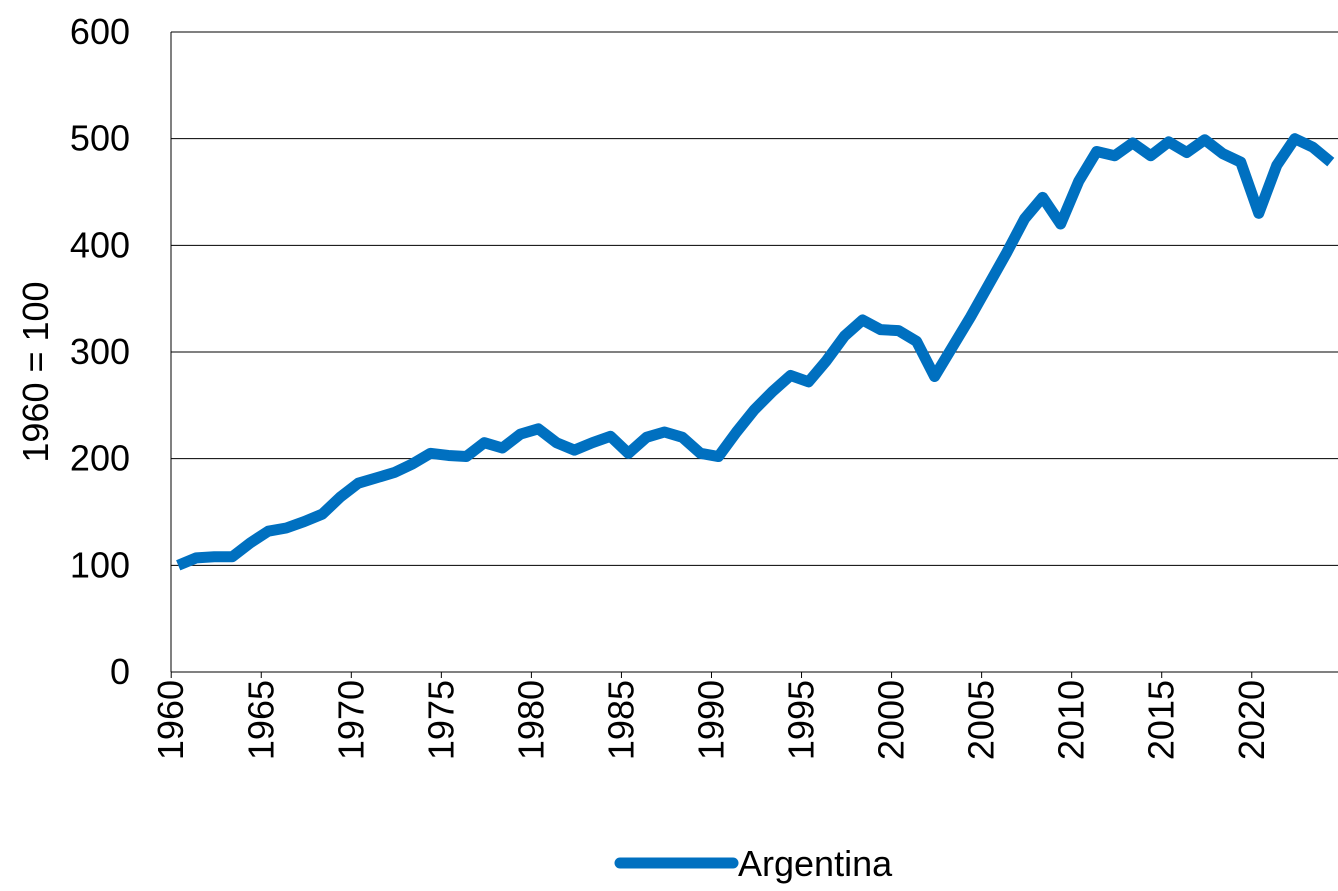  What do you see at coordinates (620, 720) in the screenshot?
I see `x-tick-label: 1985` at bounding box center [620, 720].